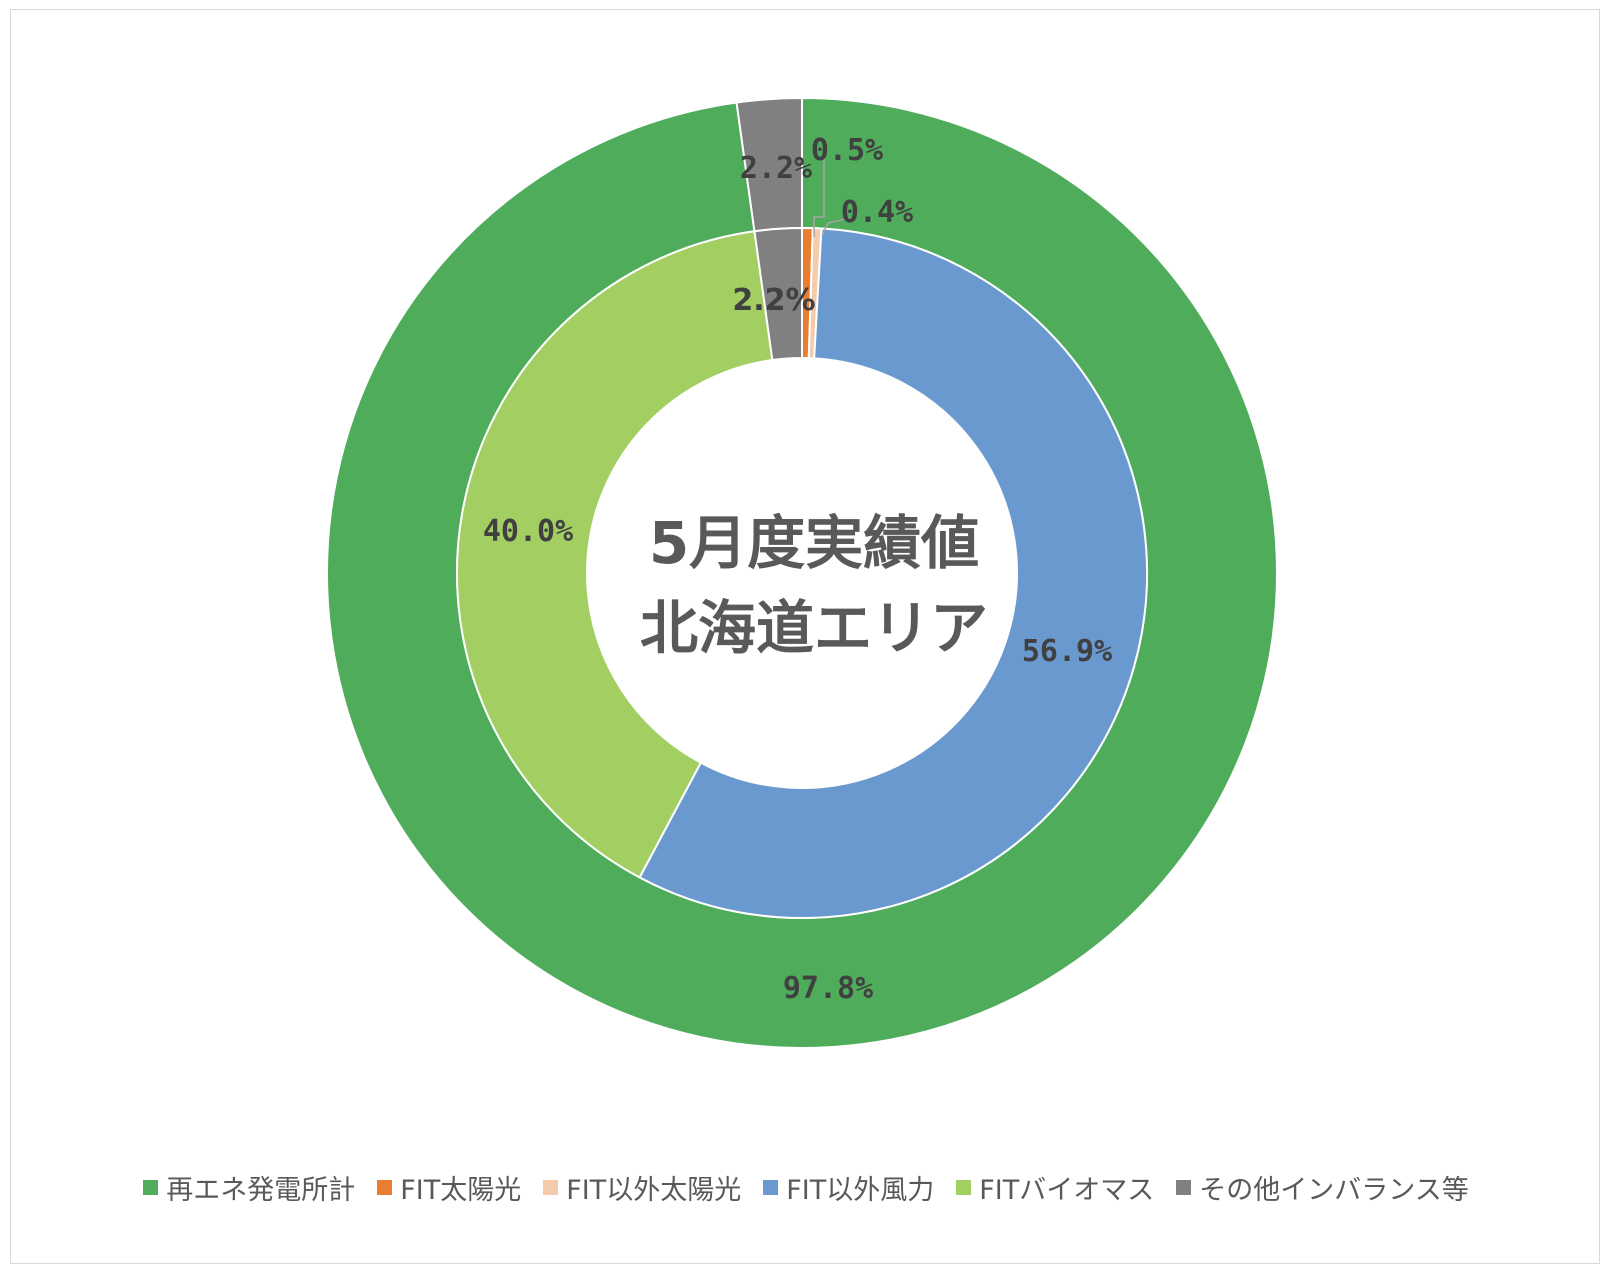 This screenshot has width=1612, height=1274. I want to click on legend-item-0: 再エネ発電所計, so click(249, 1187).